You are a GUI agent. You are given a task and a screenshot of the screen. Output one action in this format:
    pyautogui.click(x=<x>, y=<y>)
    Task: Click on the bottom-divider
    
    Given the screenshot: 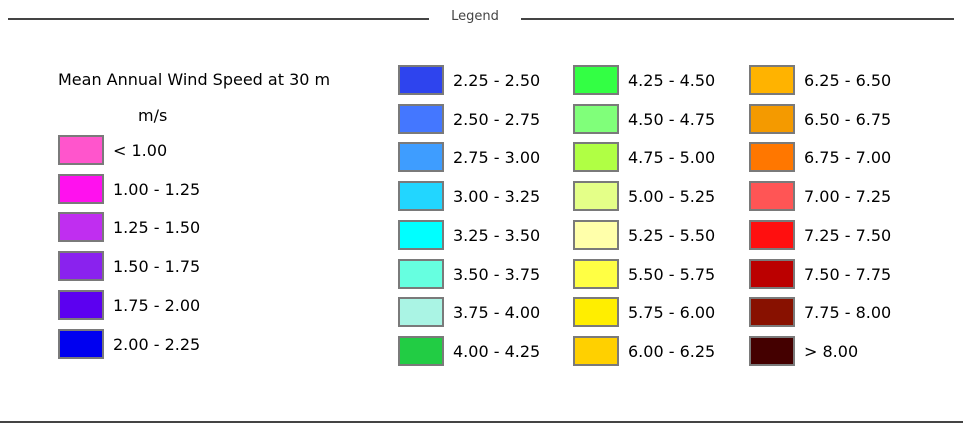 What is the action you would take?
    pyautogui.click(x=481, y=422)
    